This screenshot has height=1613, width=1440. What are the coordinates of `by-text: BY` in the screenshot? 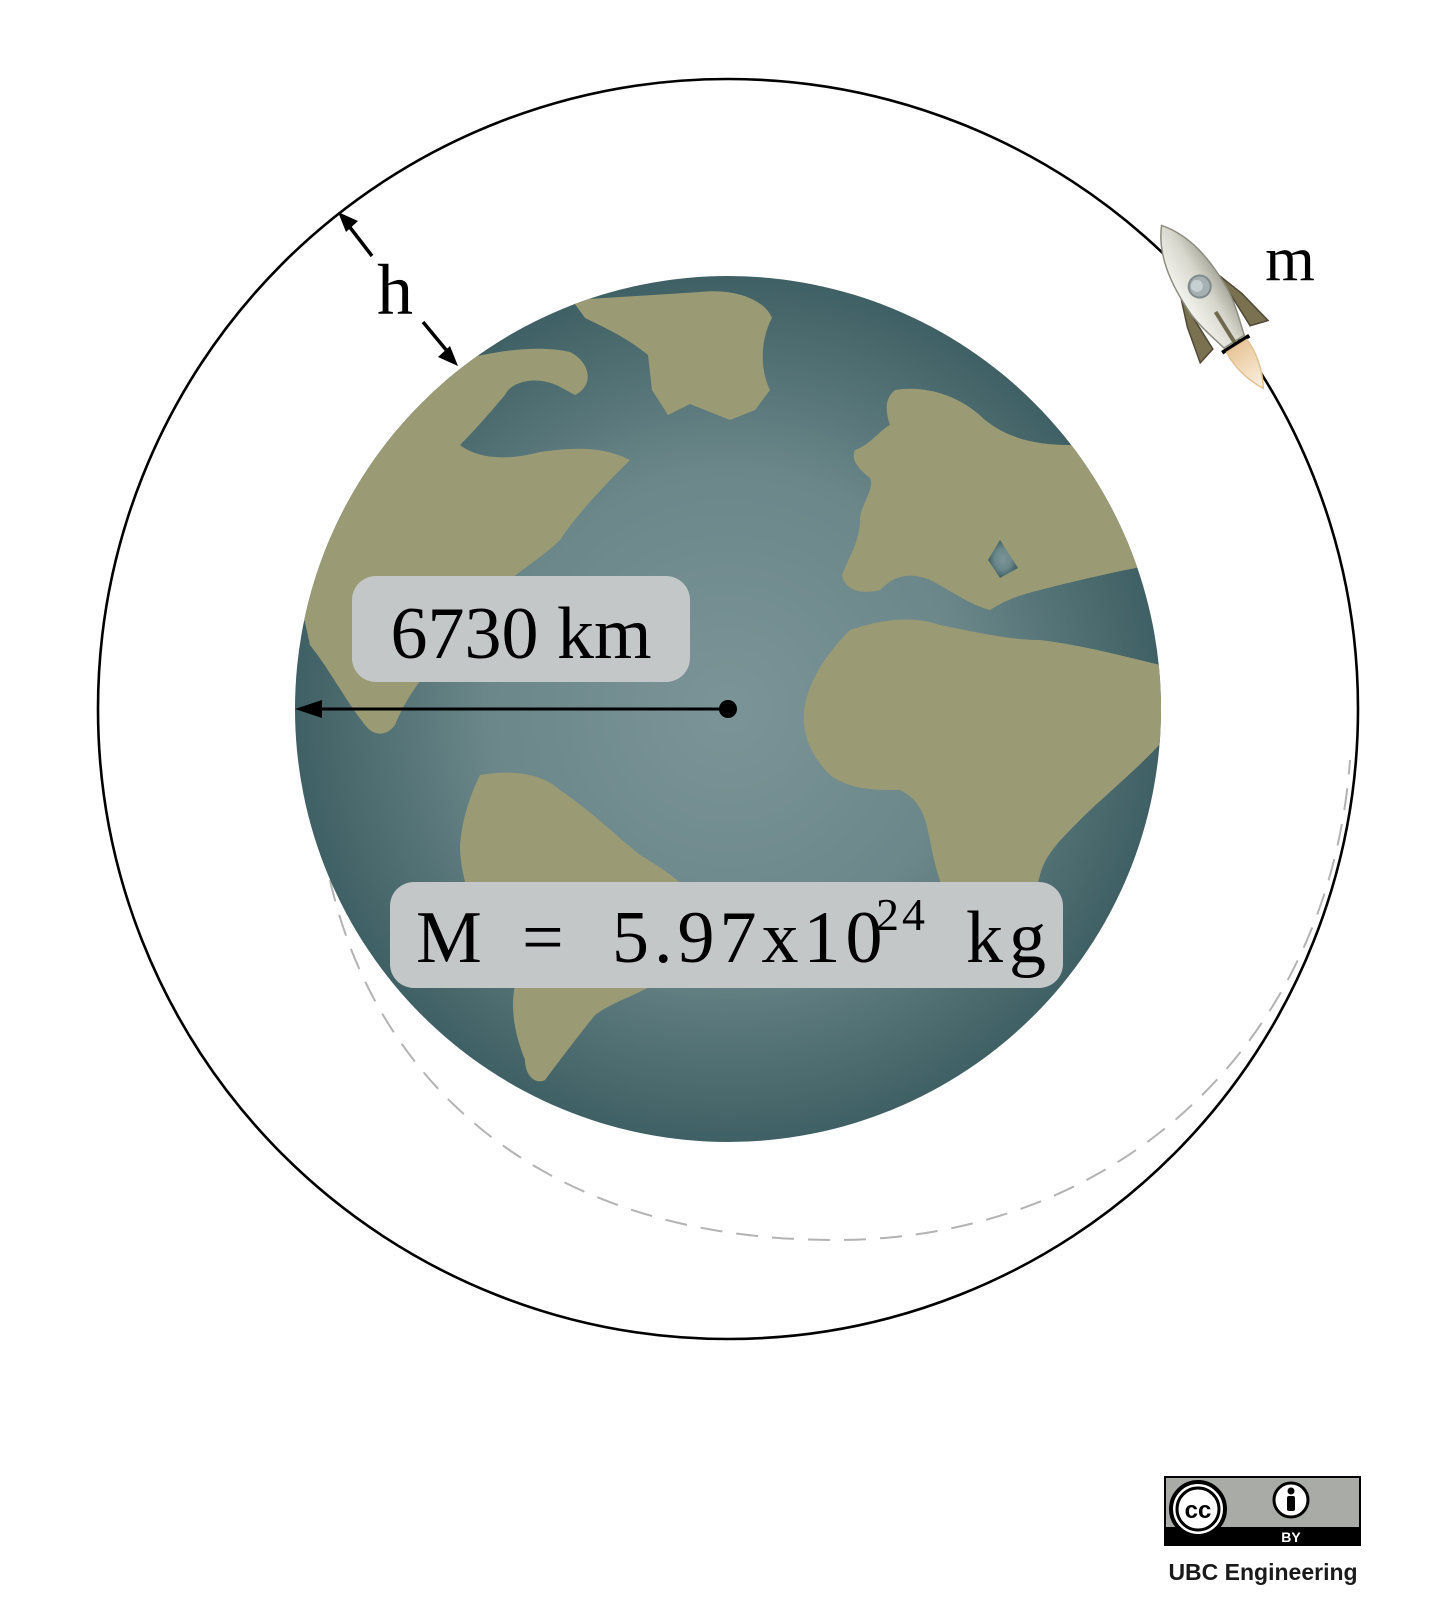 It's located at (1291, 1537).